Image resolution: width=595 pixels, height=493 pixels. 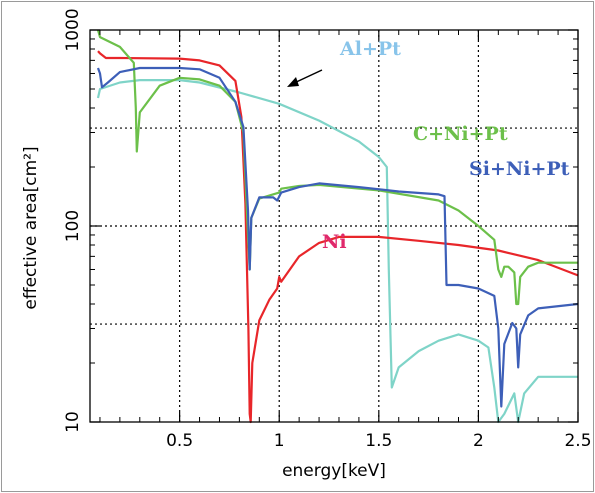 What do you see at coordinates (31, 227) in the screenshot?
I see `y-axis-label: effective area[cm²]` at bounding box center [31, 227].